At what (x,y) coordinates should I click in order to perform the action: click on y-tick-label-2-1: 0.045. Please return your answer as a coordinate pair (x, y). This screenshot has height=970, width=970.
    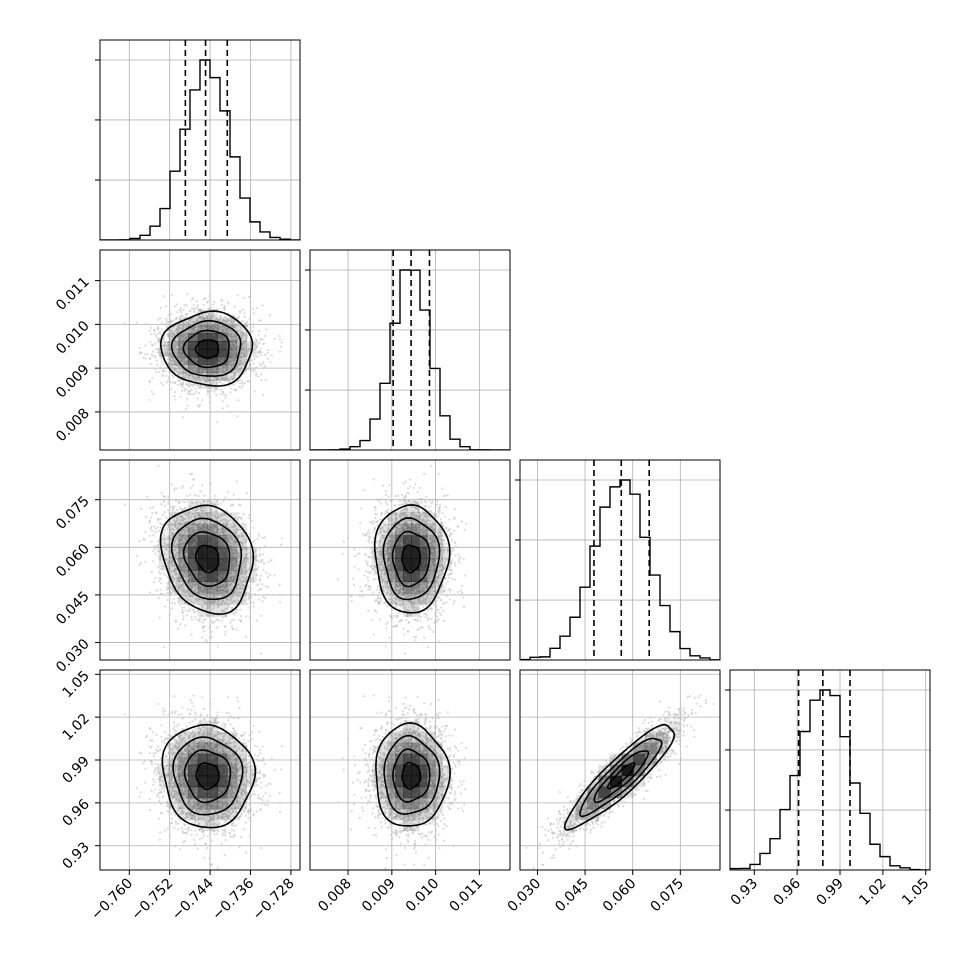
    Looking at the image, I should click on (73, 608).